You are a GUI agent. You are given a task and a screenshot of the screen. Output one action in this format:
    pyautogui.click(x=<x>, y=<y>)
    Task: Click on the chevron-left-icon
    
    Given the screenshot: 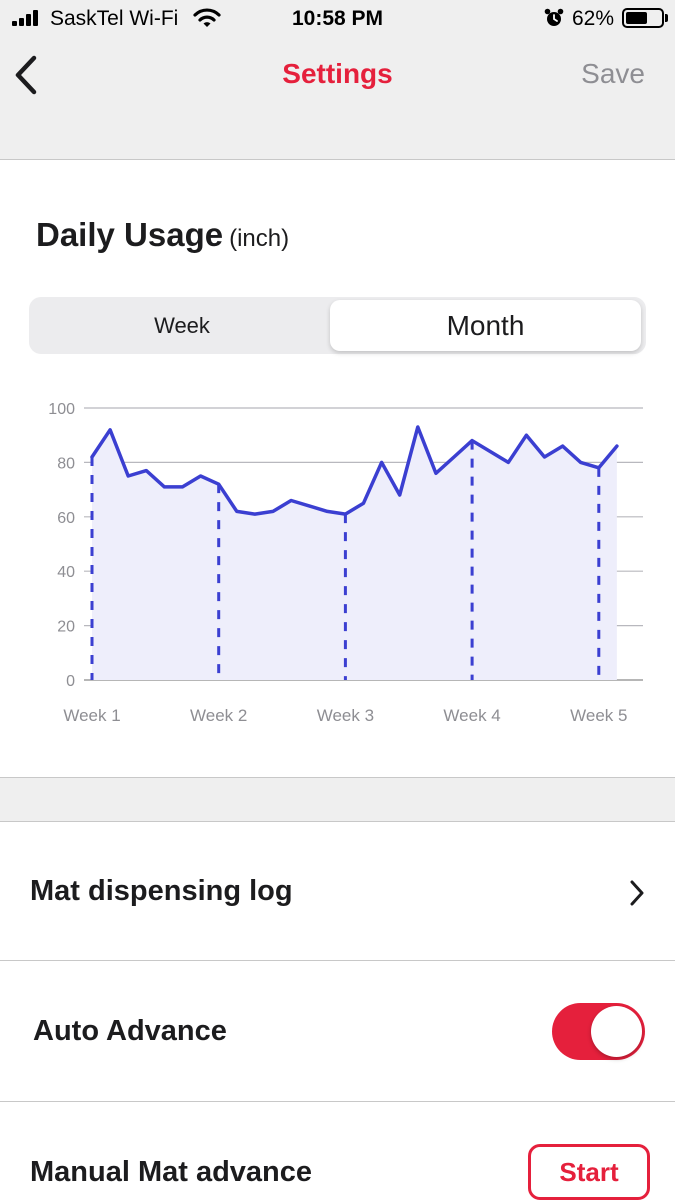 What is the action you would take?
    pyautogui.click(x=26, y=75)
    